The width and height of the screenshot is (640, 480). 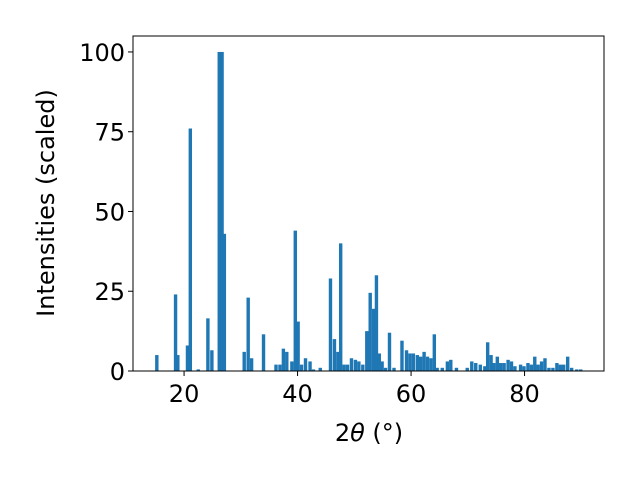 What do you see at coordinates (384, 433) in the screenshot?
I see `x-axis-label-unit: (°)` at bounding box center [384, 433].